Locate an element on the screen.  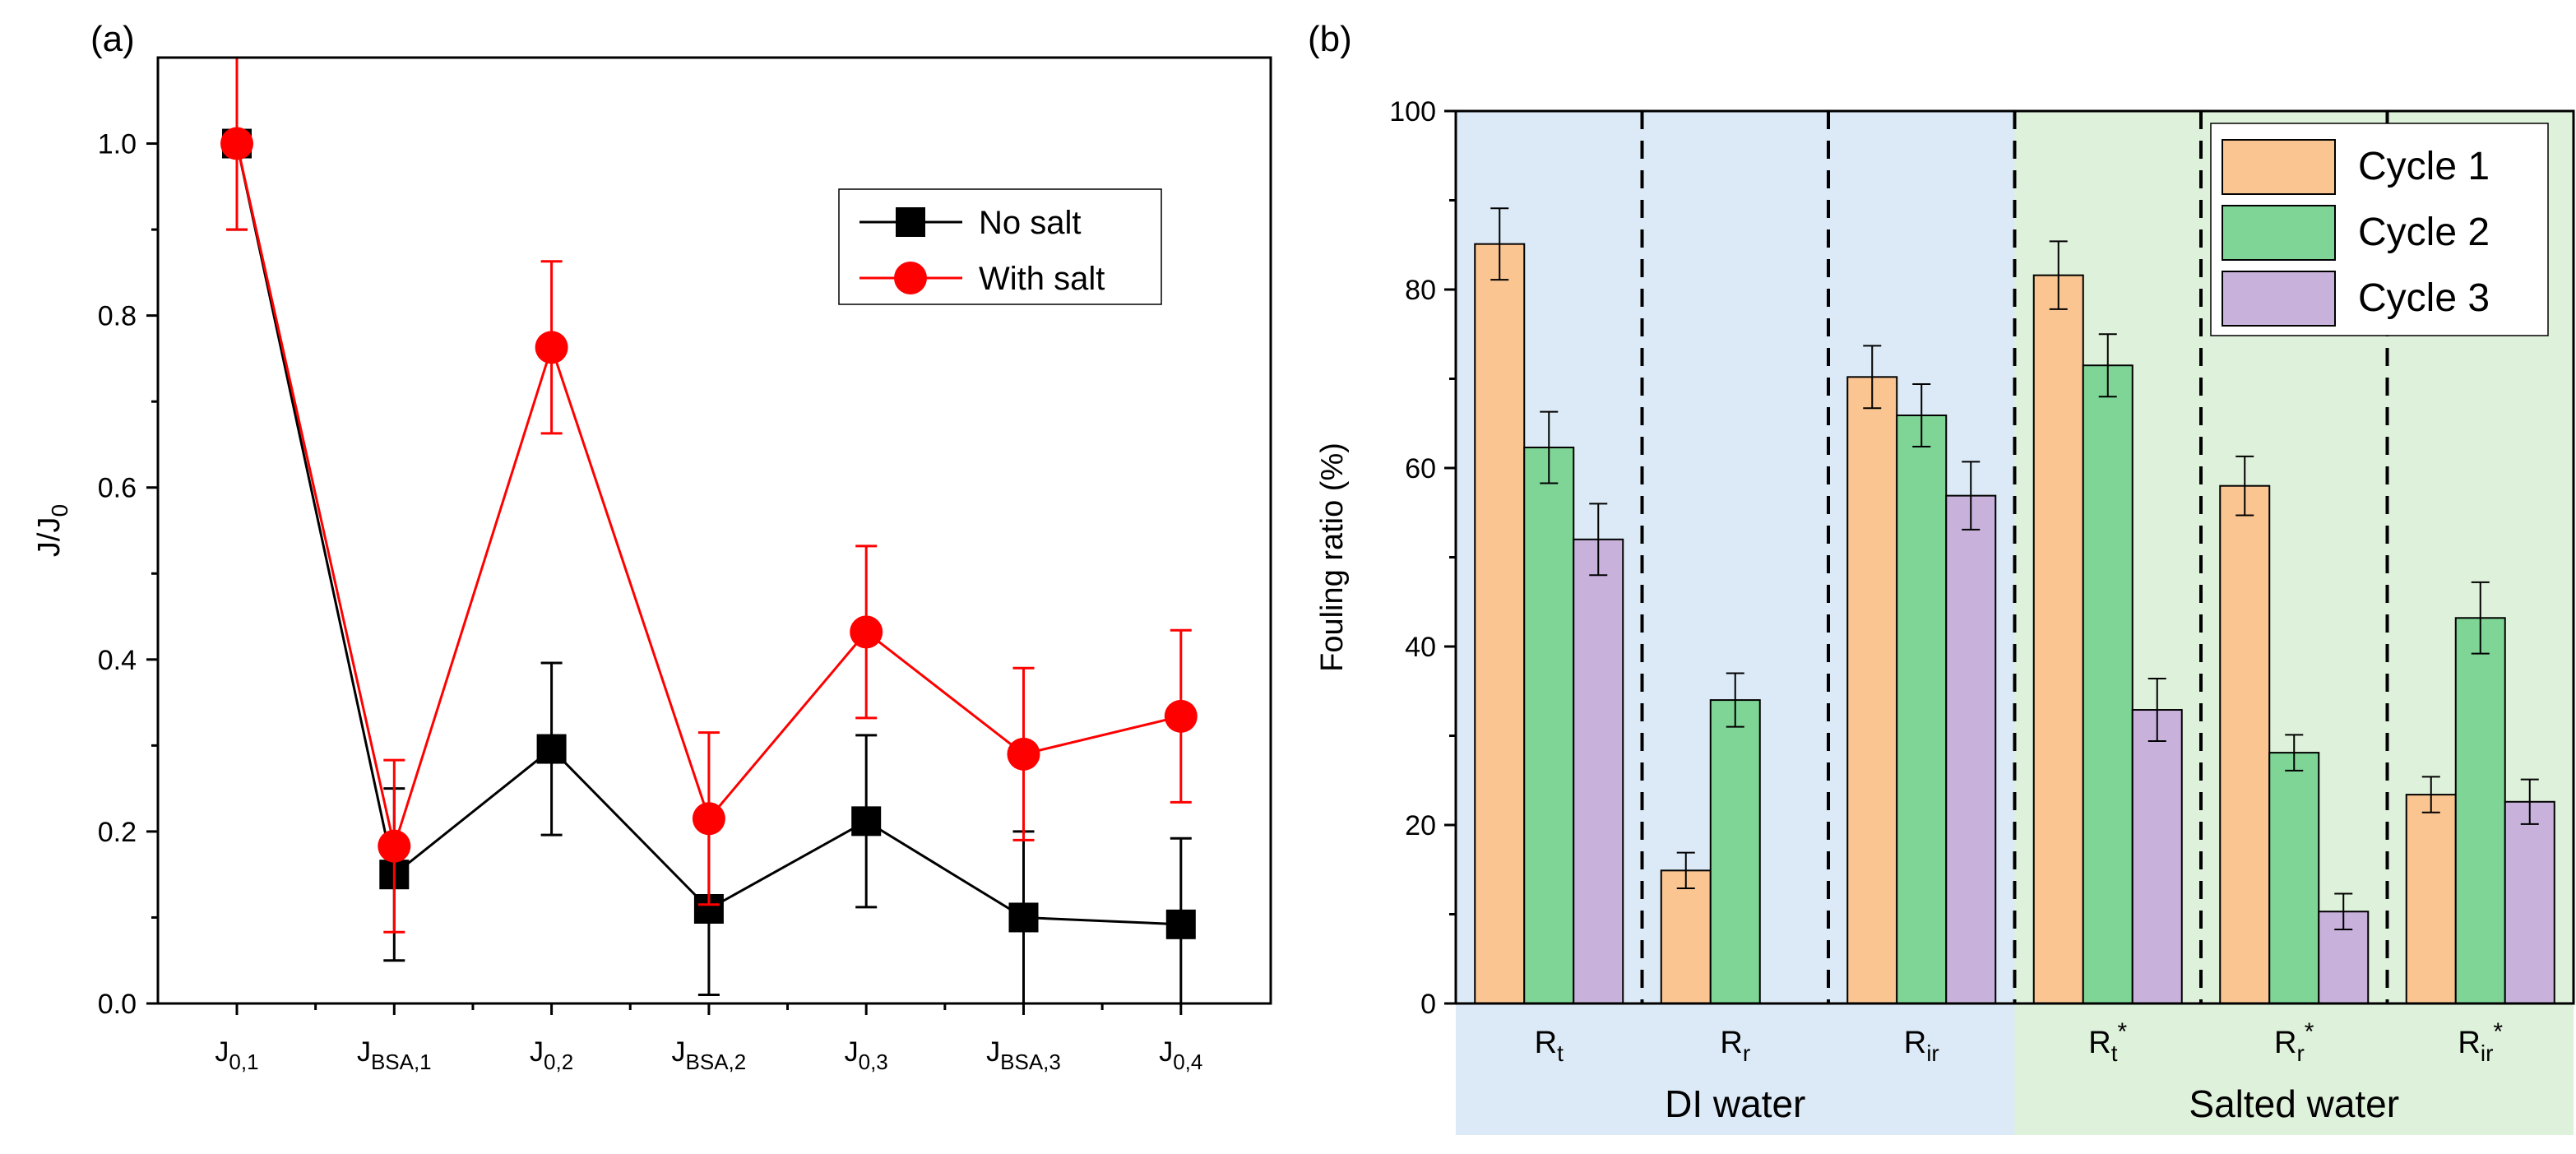
y-axis-label-text: J/J0 is located at coordinates (52, 530).